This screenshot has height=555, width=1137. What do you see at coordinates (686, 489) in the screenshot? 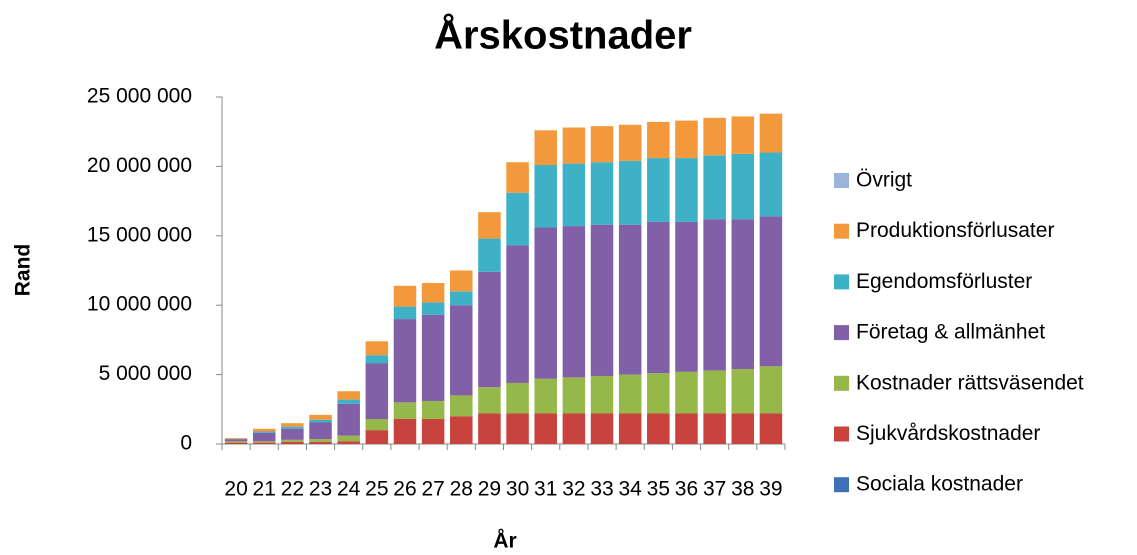
I see `x-tick-label: 36` at bounding box center [686, 489].